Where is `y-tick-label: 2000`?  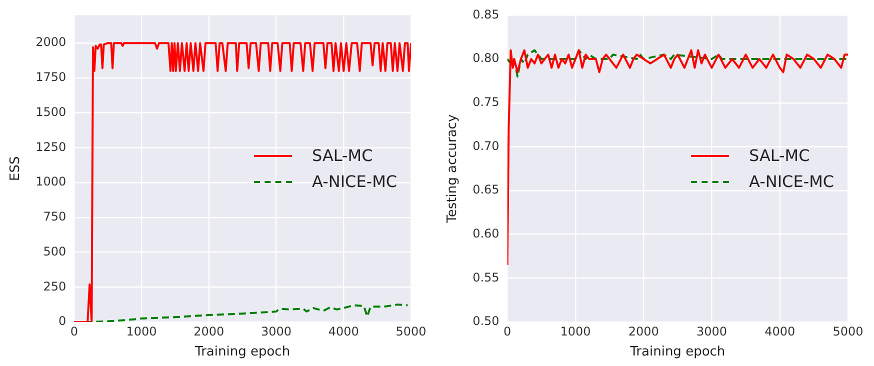
y-tick-label: 2000 is located at coordinates (51, 42).